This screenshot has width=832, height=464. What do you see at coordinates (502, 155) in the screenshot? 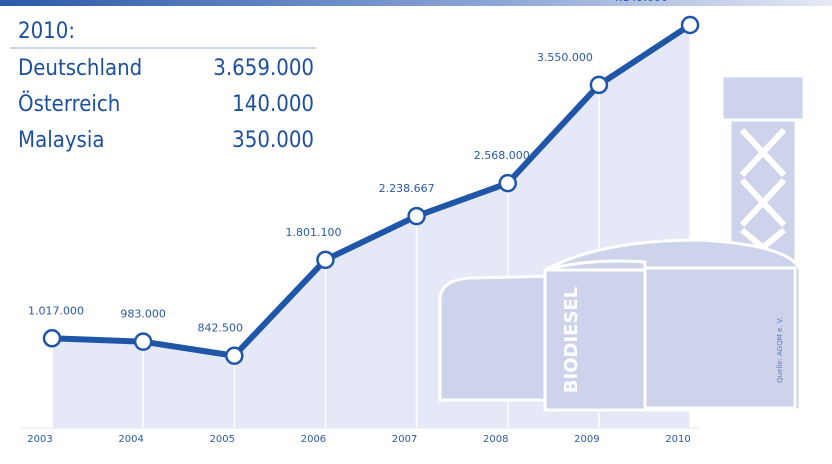
I see `value-label: 2.568.000` at bounding box center [502, 155].